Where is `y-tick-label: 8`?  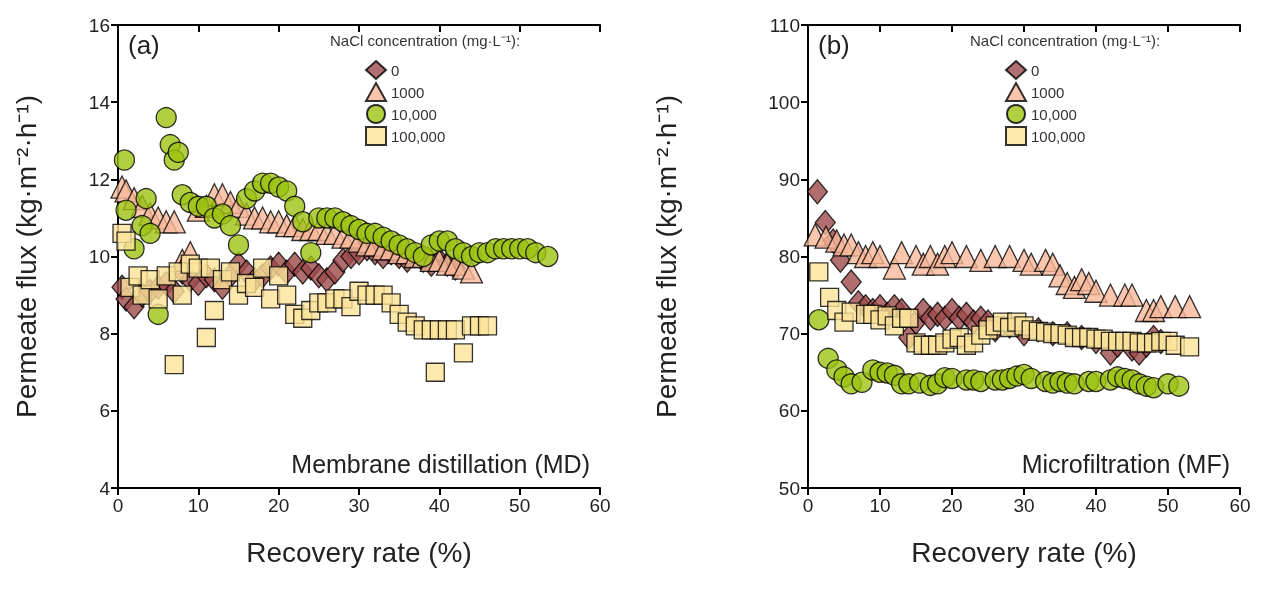 y-tick-label: 8 is located at coordinates (104, 334).